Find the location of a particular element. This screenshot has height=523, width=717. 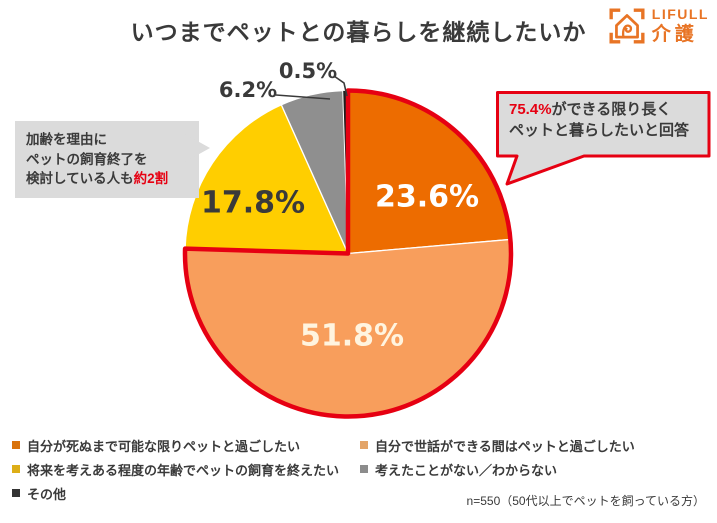

callout-left-line2: ペットの飼育終了を is located at coordinates (87, 159).